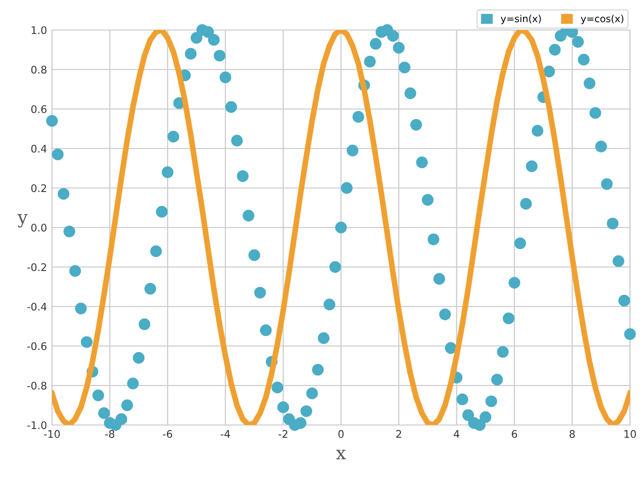  Describe the element at coordinates (36, 386) in the screenshot. I see `y-tick-label: -0.8` at that location.